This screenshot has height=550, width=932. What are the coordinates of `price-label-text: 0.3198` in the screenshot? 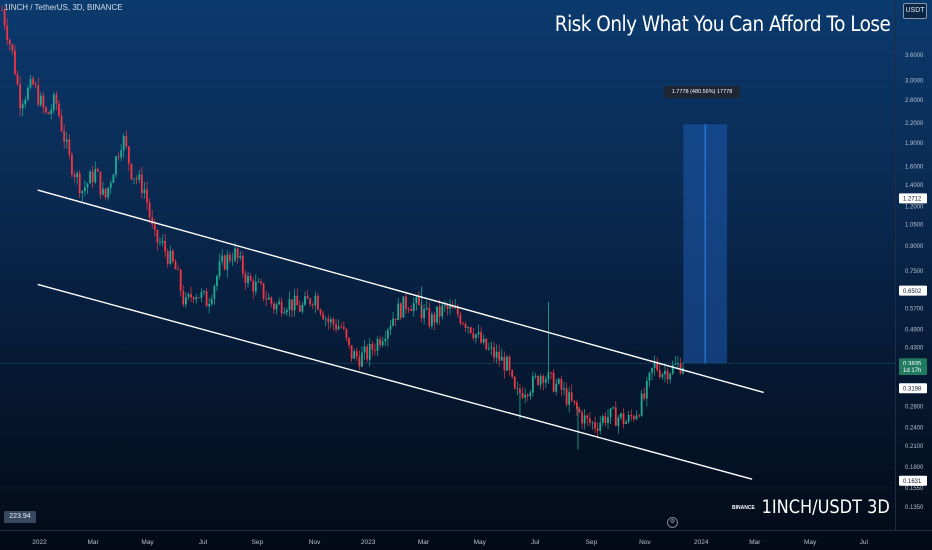 It's located at (912, 389).